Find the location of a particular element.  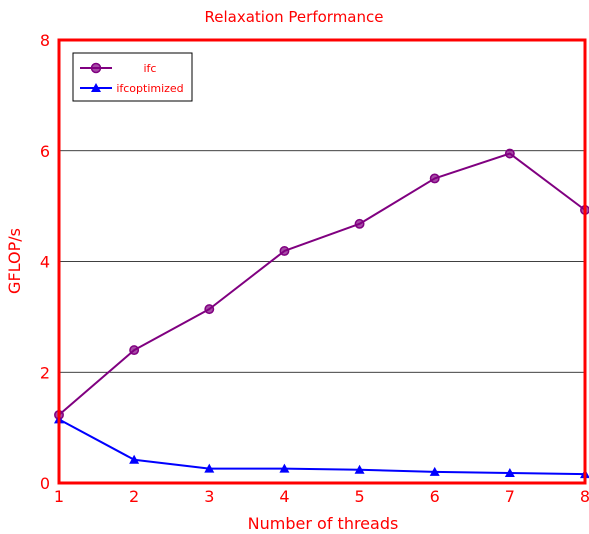

x-tick-label: 1 is located at coordinates (59, 496).